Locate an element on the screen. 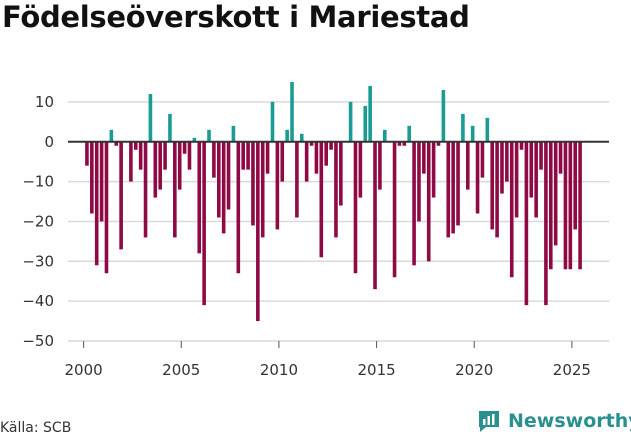 The width and height of the screenshot is (631, 439). y-tick-label: −50 is located at coordinates (38, 341).